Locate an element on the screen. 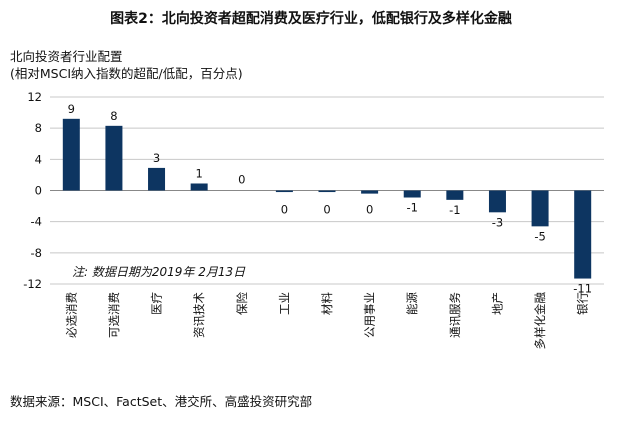  data-label: 3 is located at coordinates (156, 158).